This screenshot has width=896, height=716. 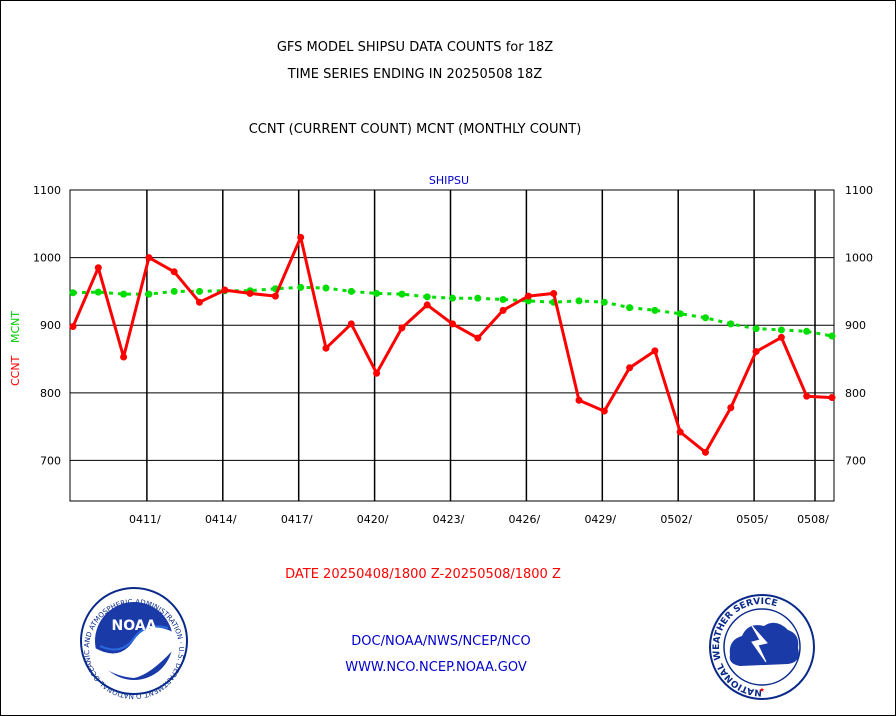 What do you see at coordinates (449, 180) in the screenshot?
I see `plot-title: SHIPSU` at bounding box center [449, 180].